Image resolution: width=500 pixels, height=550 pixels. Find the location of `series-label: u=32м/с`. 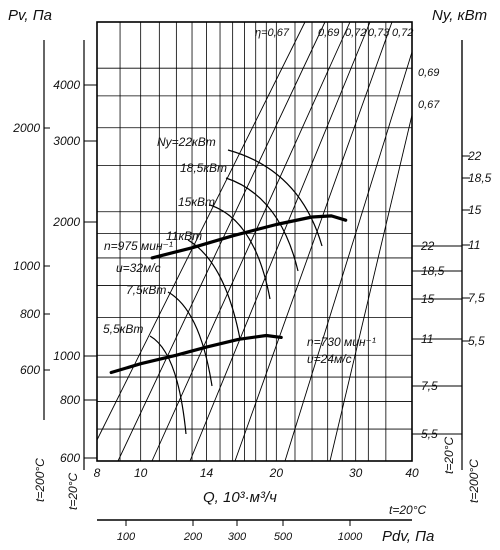

series-label: u=32м/с is located at coordinates (138, 268).